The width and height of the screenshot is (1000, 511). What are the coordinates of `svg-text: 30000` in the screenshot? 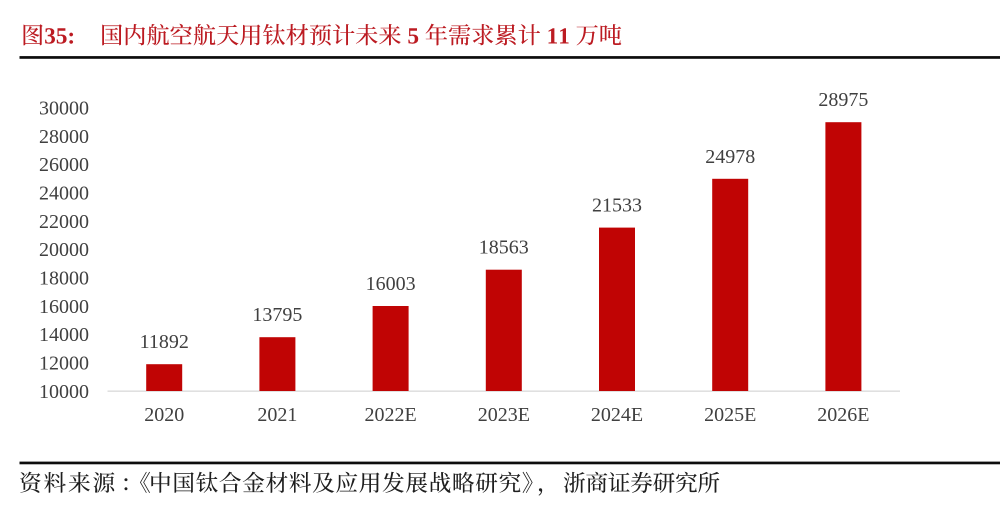 It's located at (64, 109).